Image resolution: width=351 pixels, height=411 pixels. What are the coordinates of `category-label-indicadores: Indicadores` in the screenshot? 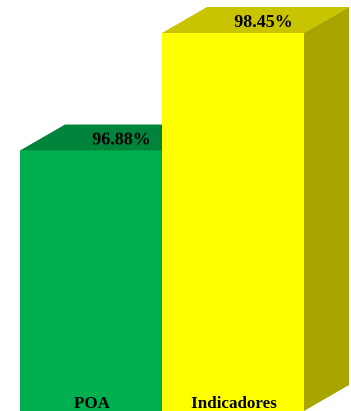 It's located at (234, 402).